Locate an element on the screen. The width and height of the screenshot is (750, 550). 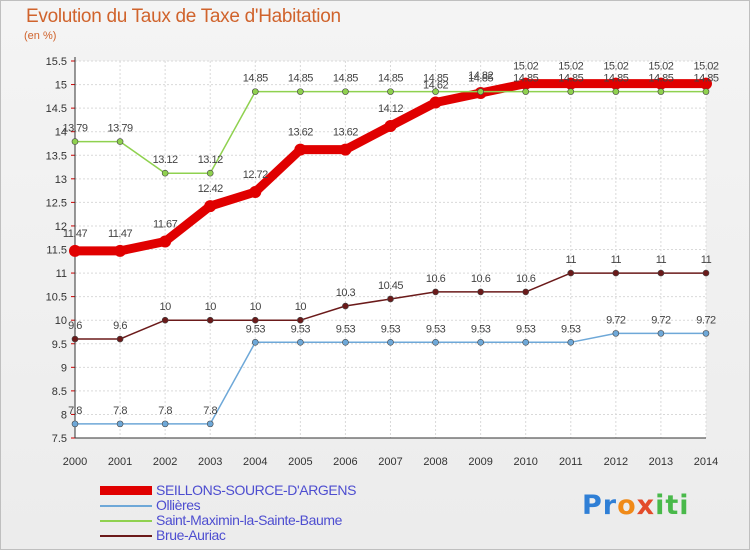
data-label-brue-auriac: 9.6 is located at coordinates (120, 326).